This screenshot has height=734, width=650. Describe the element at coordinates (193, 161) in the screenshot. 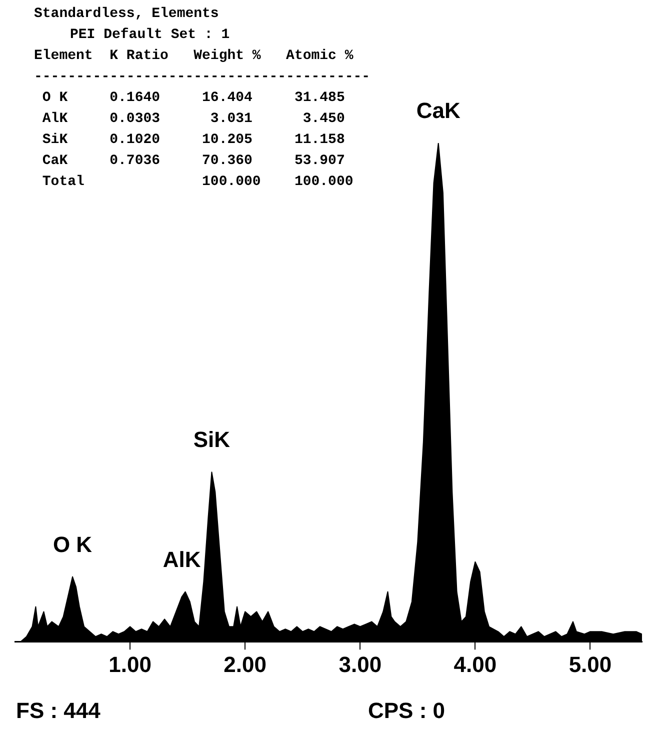

I see `annotation: CaK 0.7036 70.360 53.907` at that location.